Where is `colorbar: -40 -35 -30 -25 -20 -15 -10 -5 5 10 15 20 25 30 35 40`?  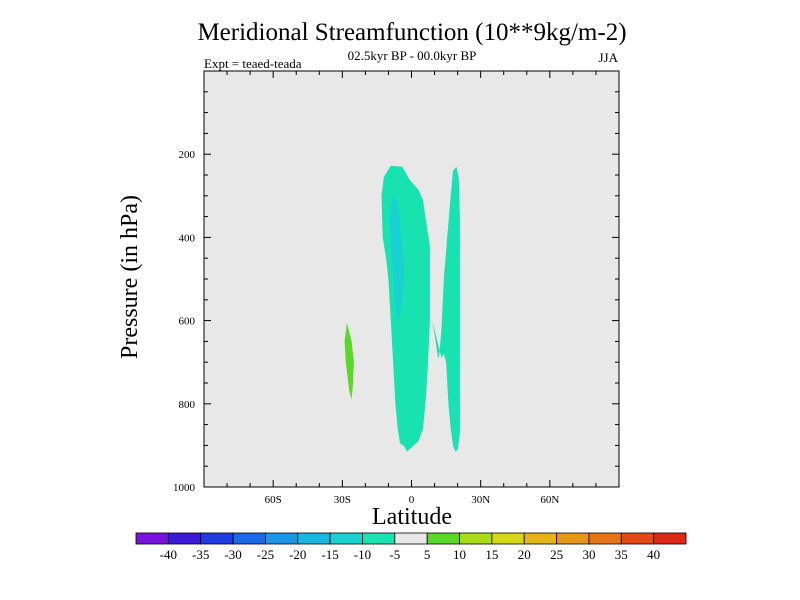
colorbar: -40 -35 -30 -25 -20 -15 -10 -5 5 10 15 20 25 30 35 40 is located at coordinates (411, 547).